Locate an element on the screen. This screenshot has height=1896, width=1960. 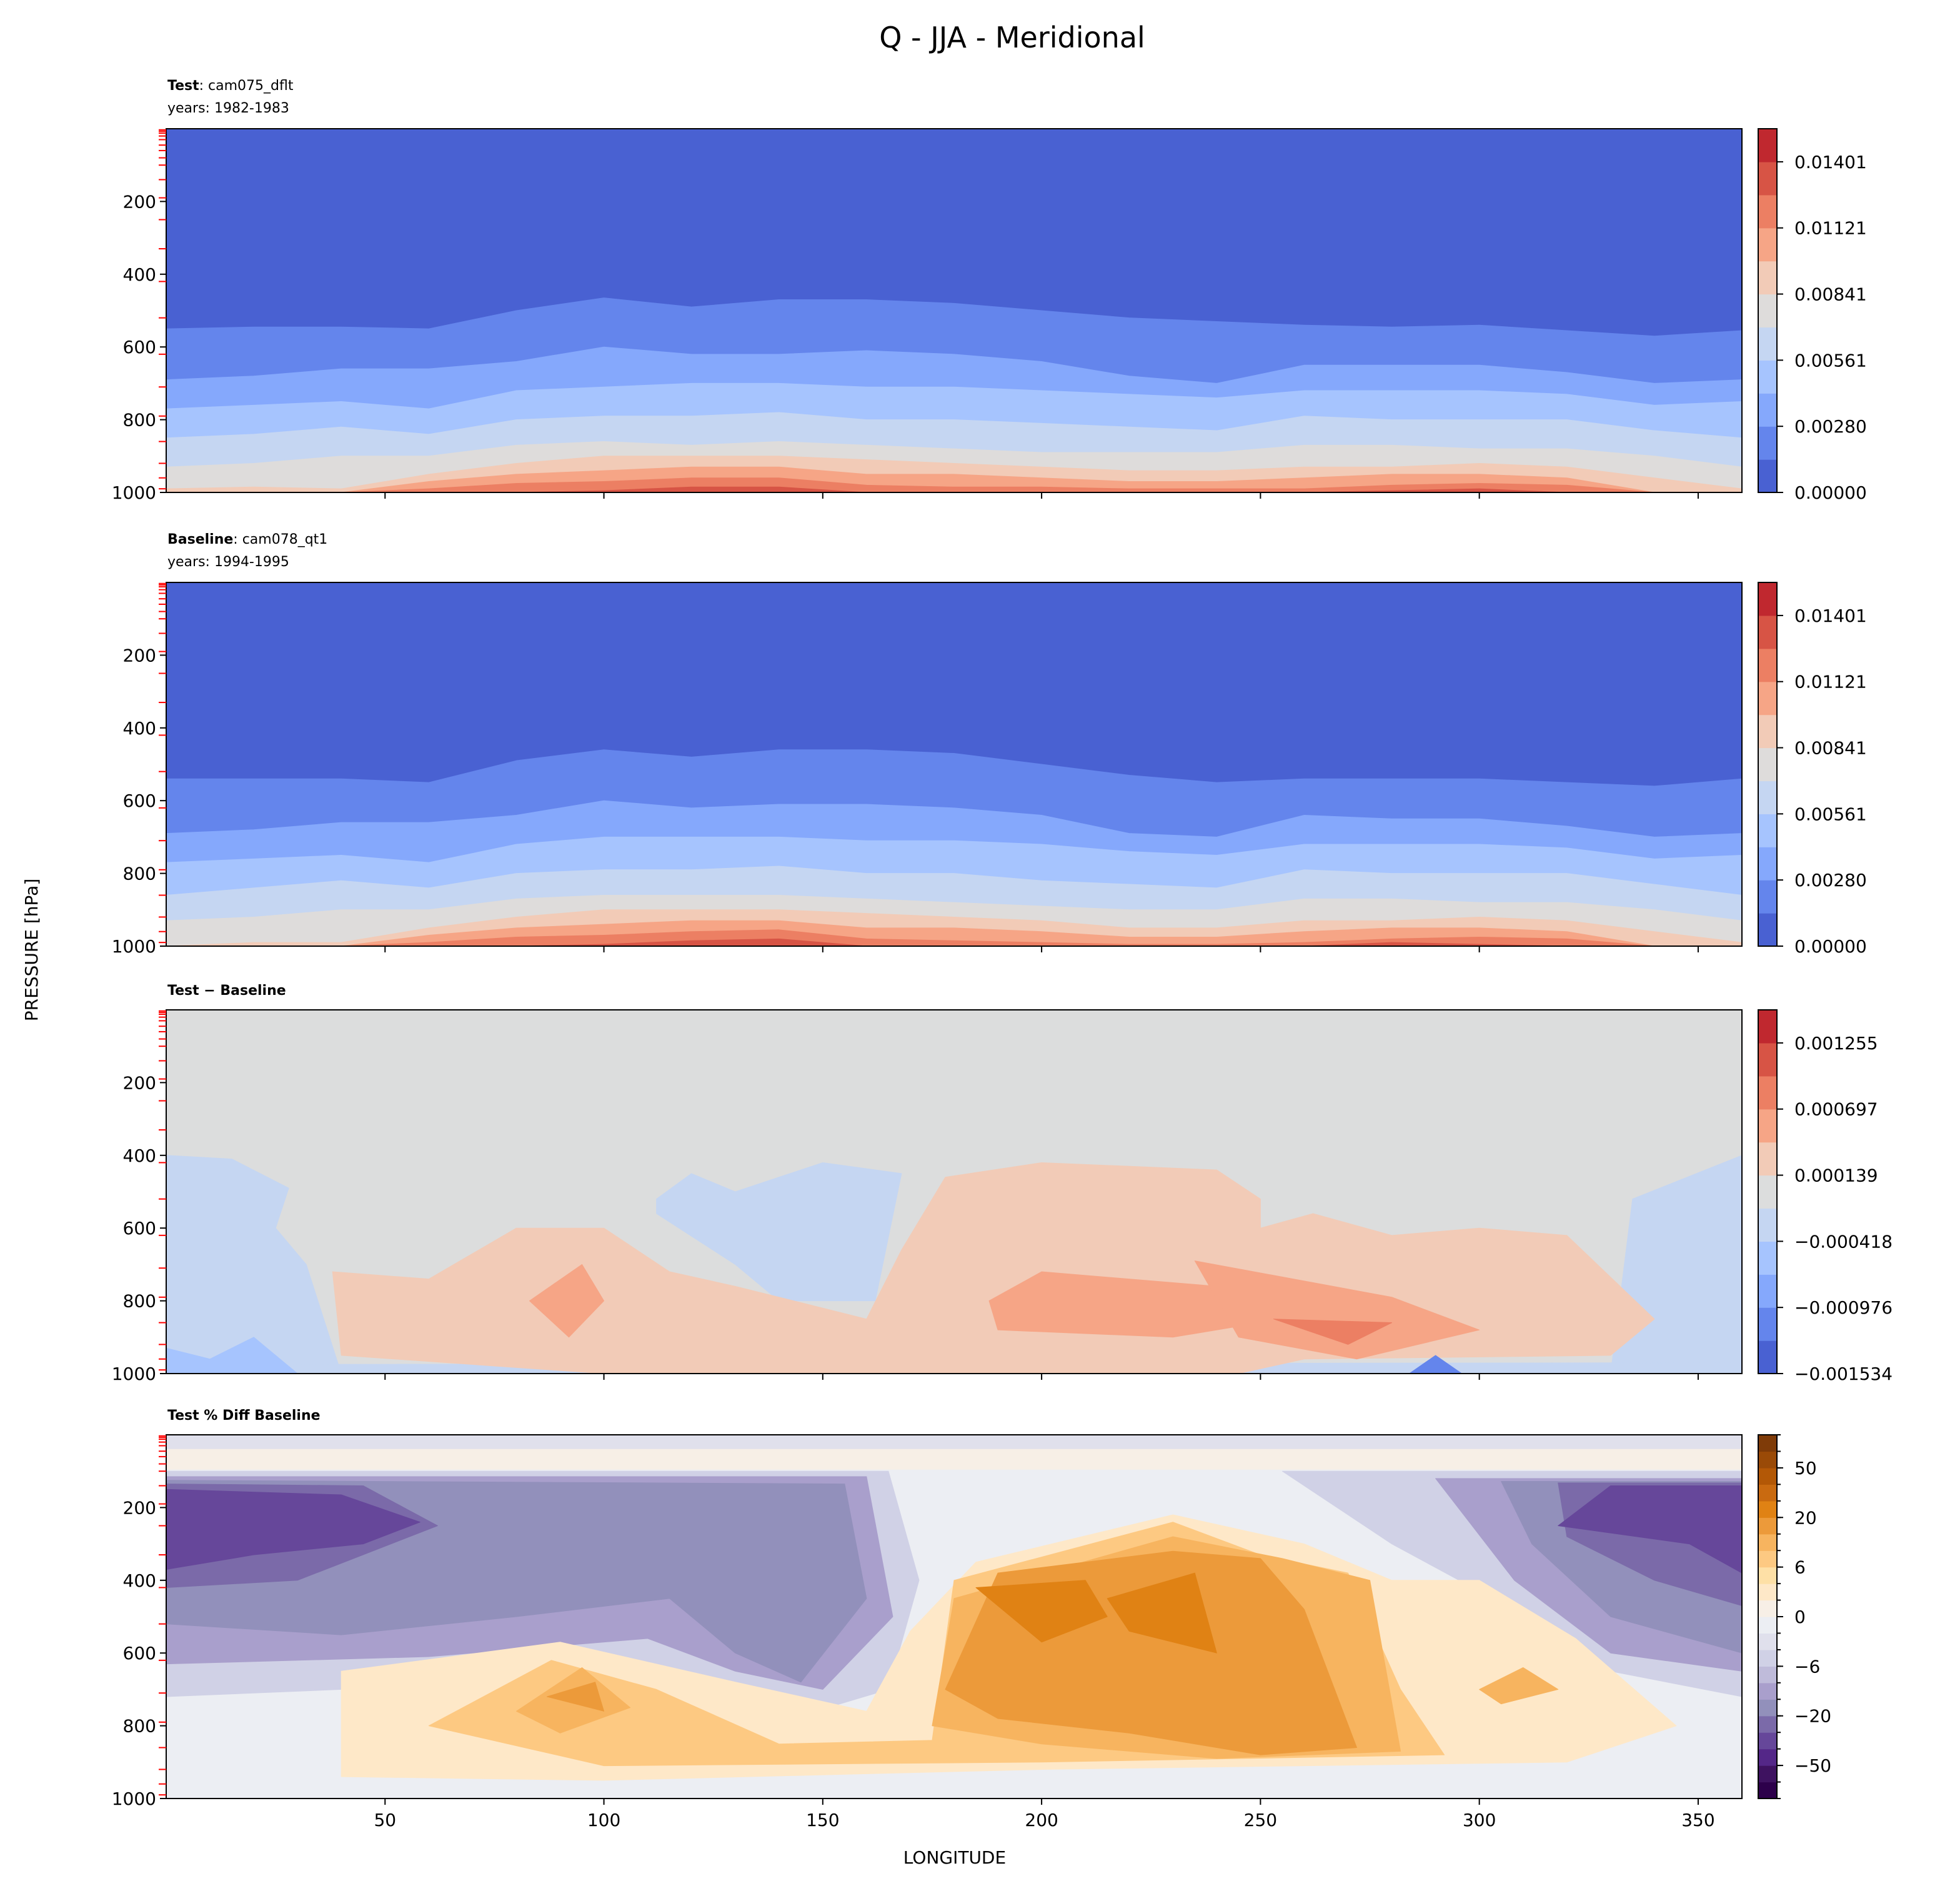
colorbar-tick-label: 0.000139 is located at coordinates (1836, 1175).